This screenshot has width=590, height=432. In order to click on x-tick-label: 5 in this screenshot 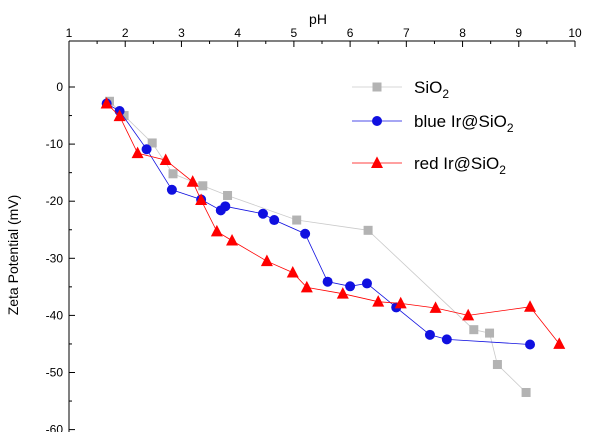, I will do `click(294, 33)`.